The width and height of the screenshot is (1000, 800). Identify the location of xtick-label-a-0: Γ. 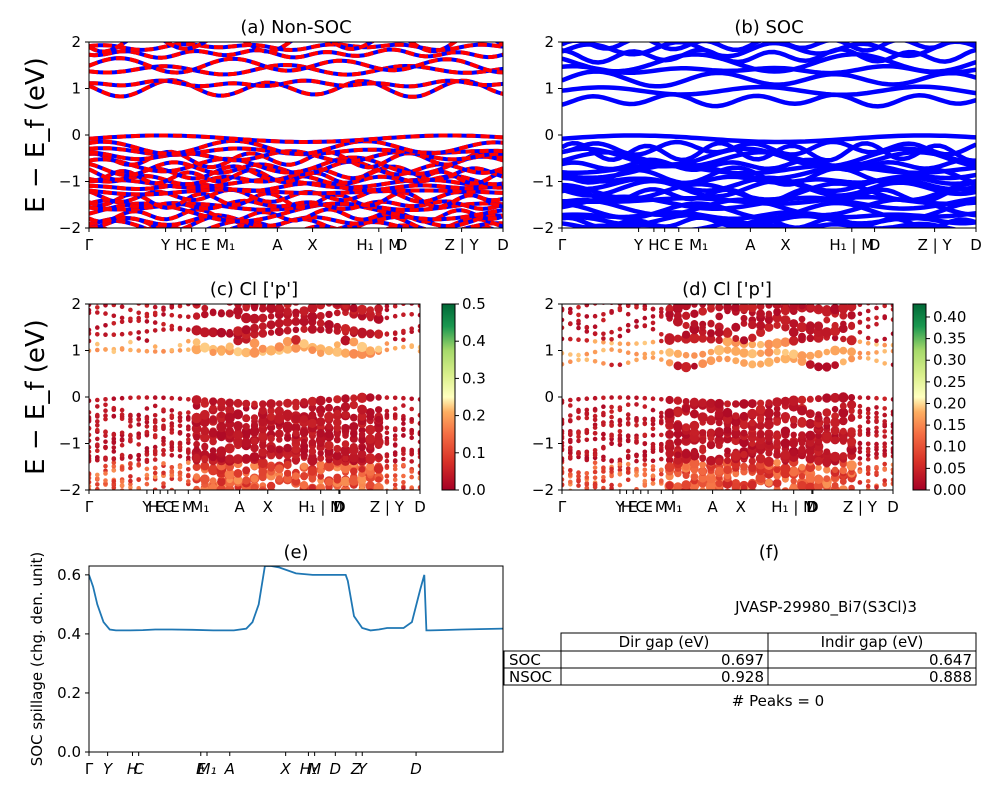
(89, 245).